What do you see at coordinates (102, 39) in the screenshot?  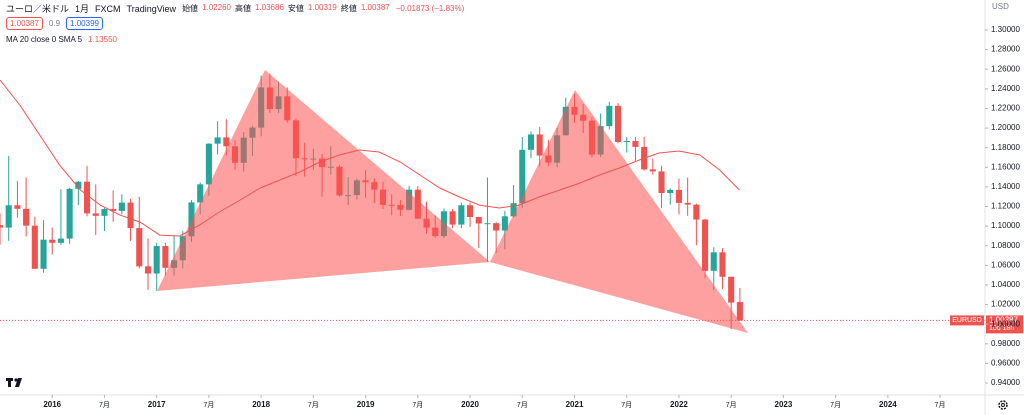 I see `indicator-value: 1.13550` at bounding box center [102, 39].